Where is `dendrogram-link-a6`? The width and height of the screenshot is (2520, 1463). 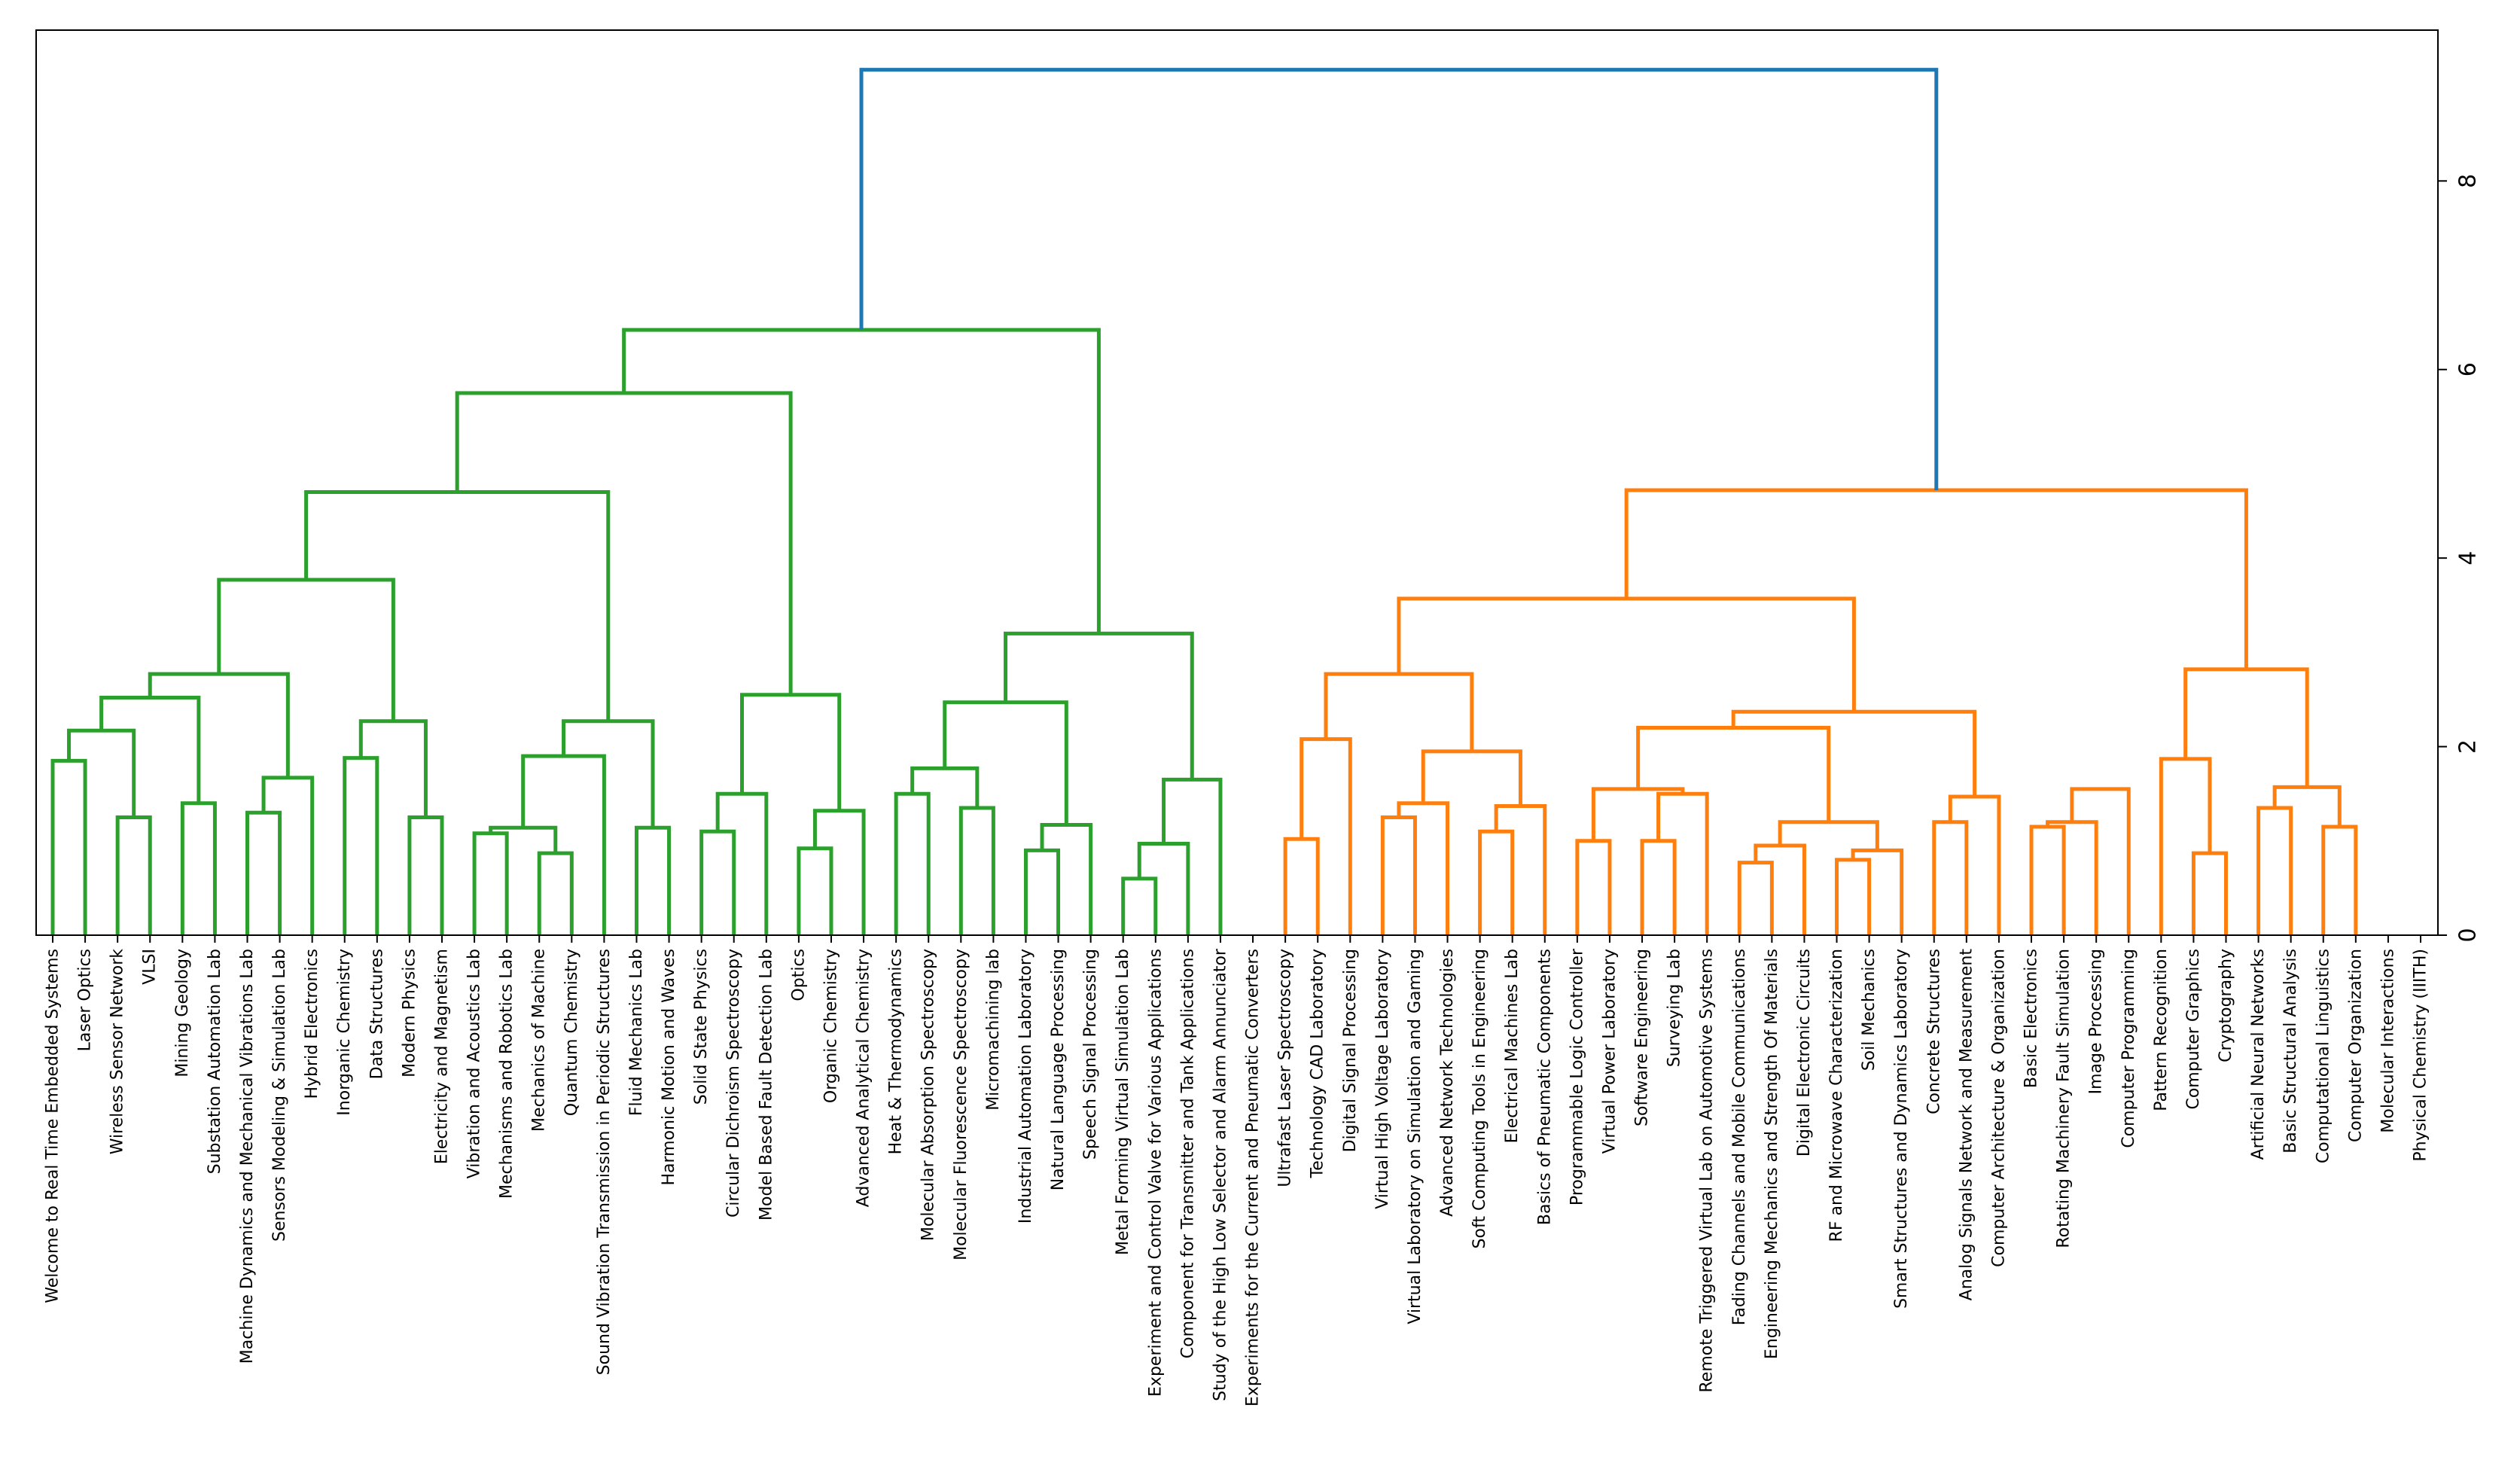
dendrogram-link-a6 is located at coordinates (263, 872).